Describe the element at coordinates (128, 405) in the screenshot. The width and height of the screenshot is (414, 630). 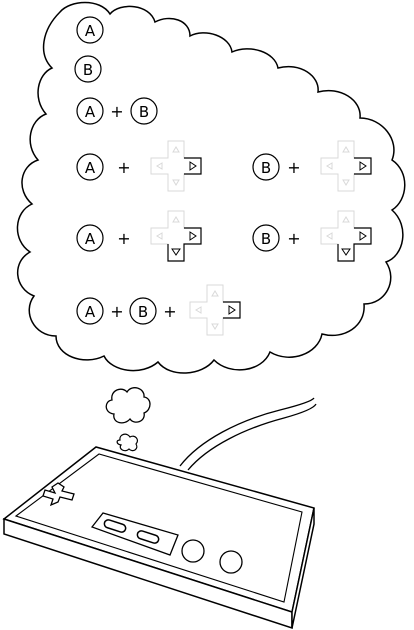
I see `thought-puff-large` at that location.